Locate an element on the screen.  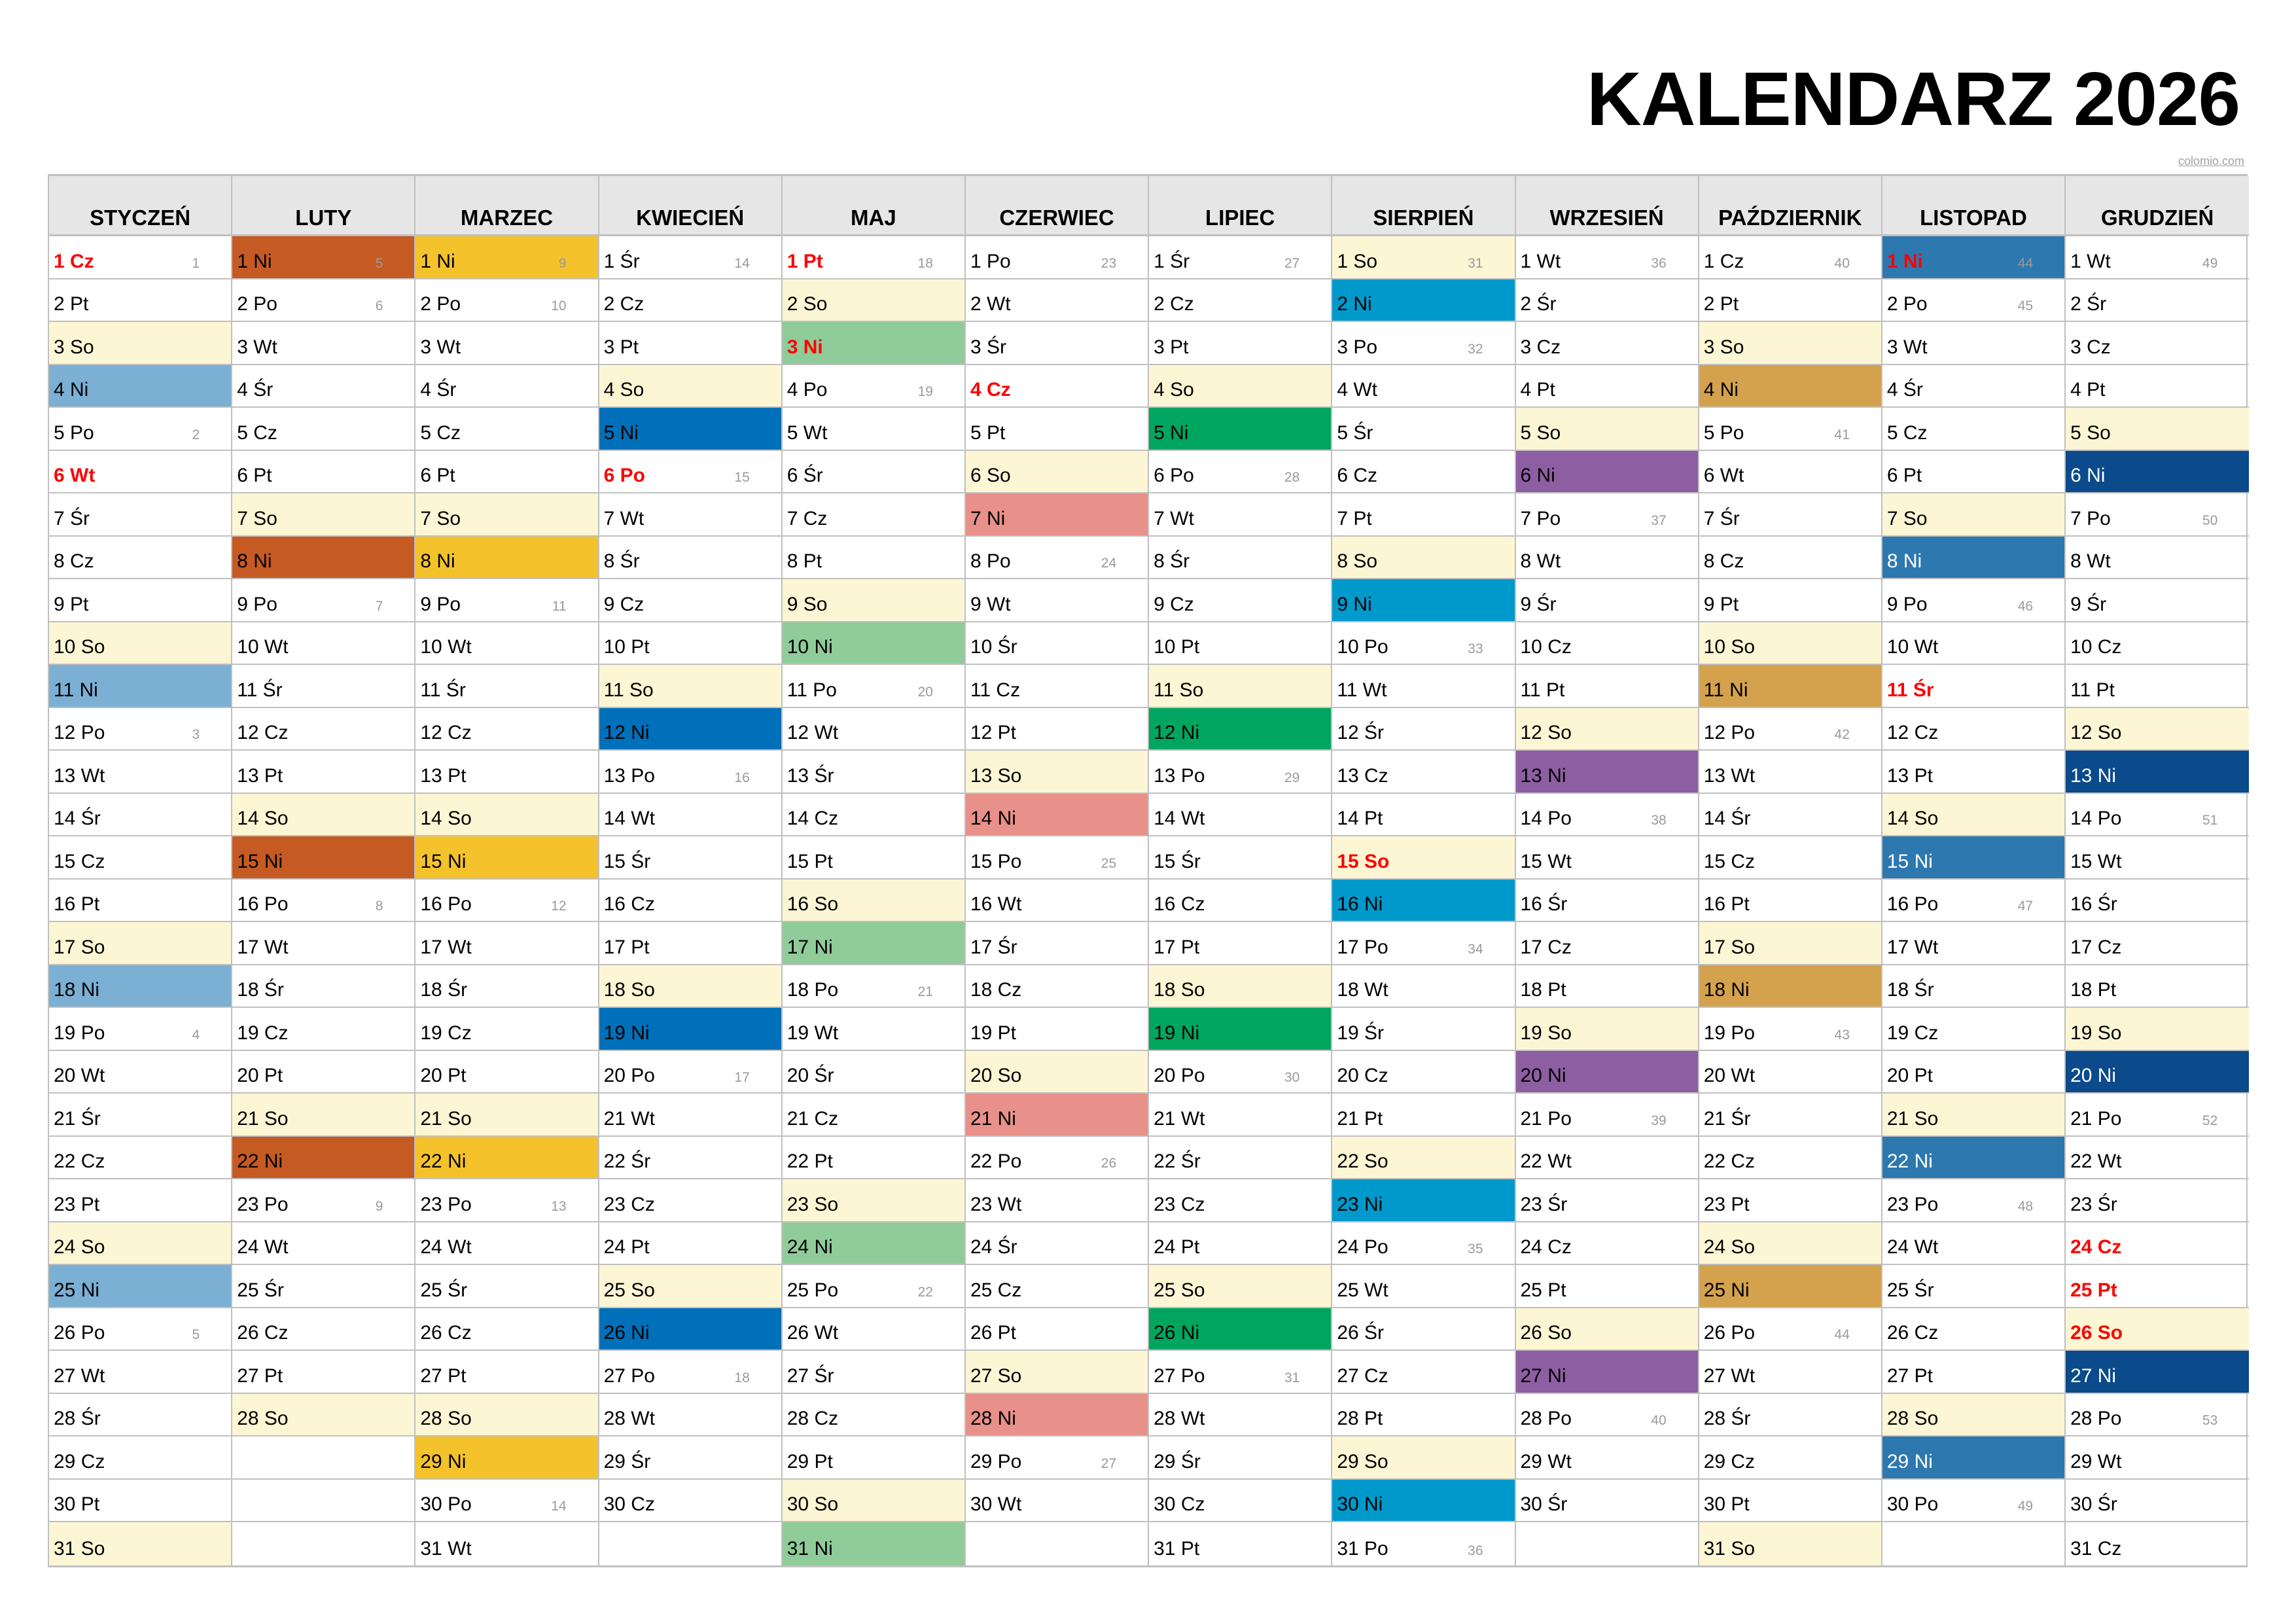
day-cell: 30 Śr is located at coordinates (1607, 1501).